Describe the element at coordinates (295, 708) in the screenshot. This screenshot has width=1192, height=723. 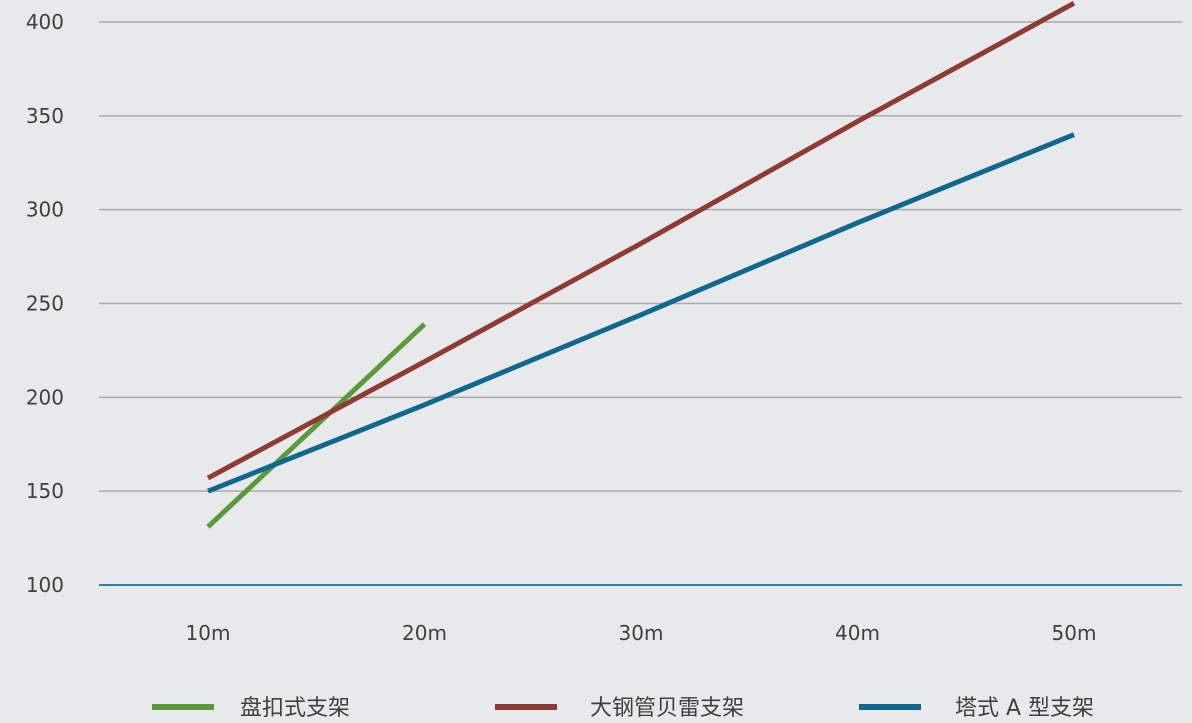
I see `legend-label: 盘扣式支架` at that location.